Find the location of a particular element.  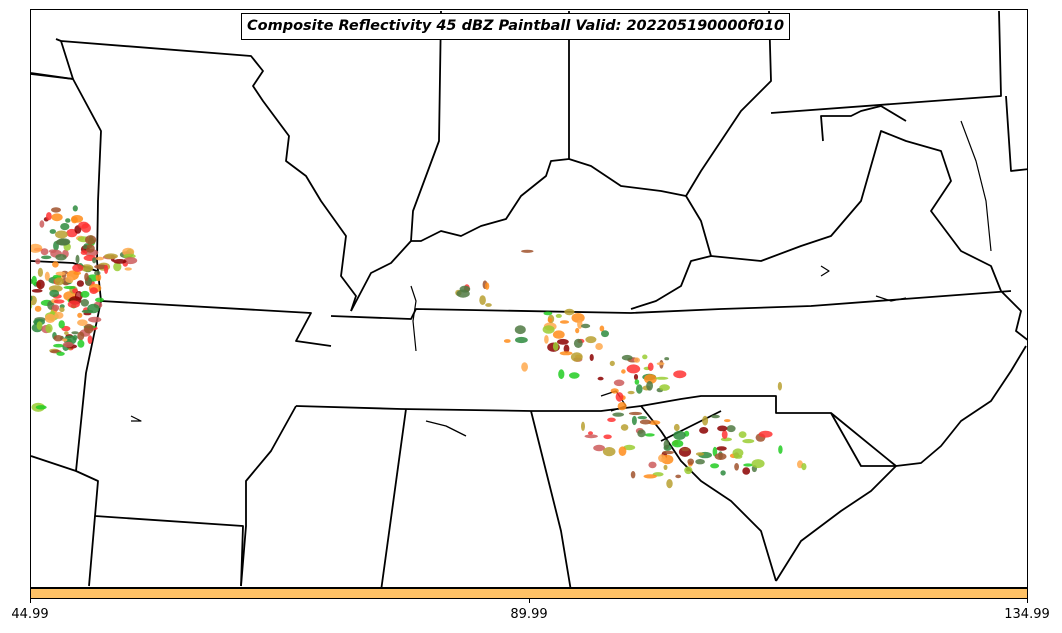

illinois-east-border is located at coordinates (396, 161).